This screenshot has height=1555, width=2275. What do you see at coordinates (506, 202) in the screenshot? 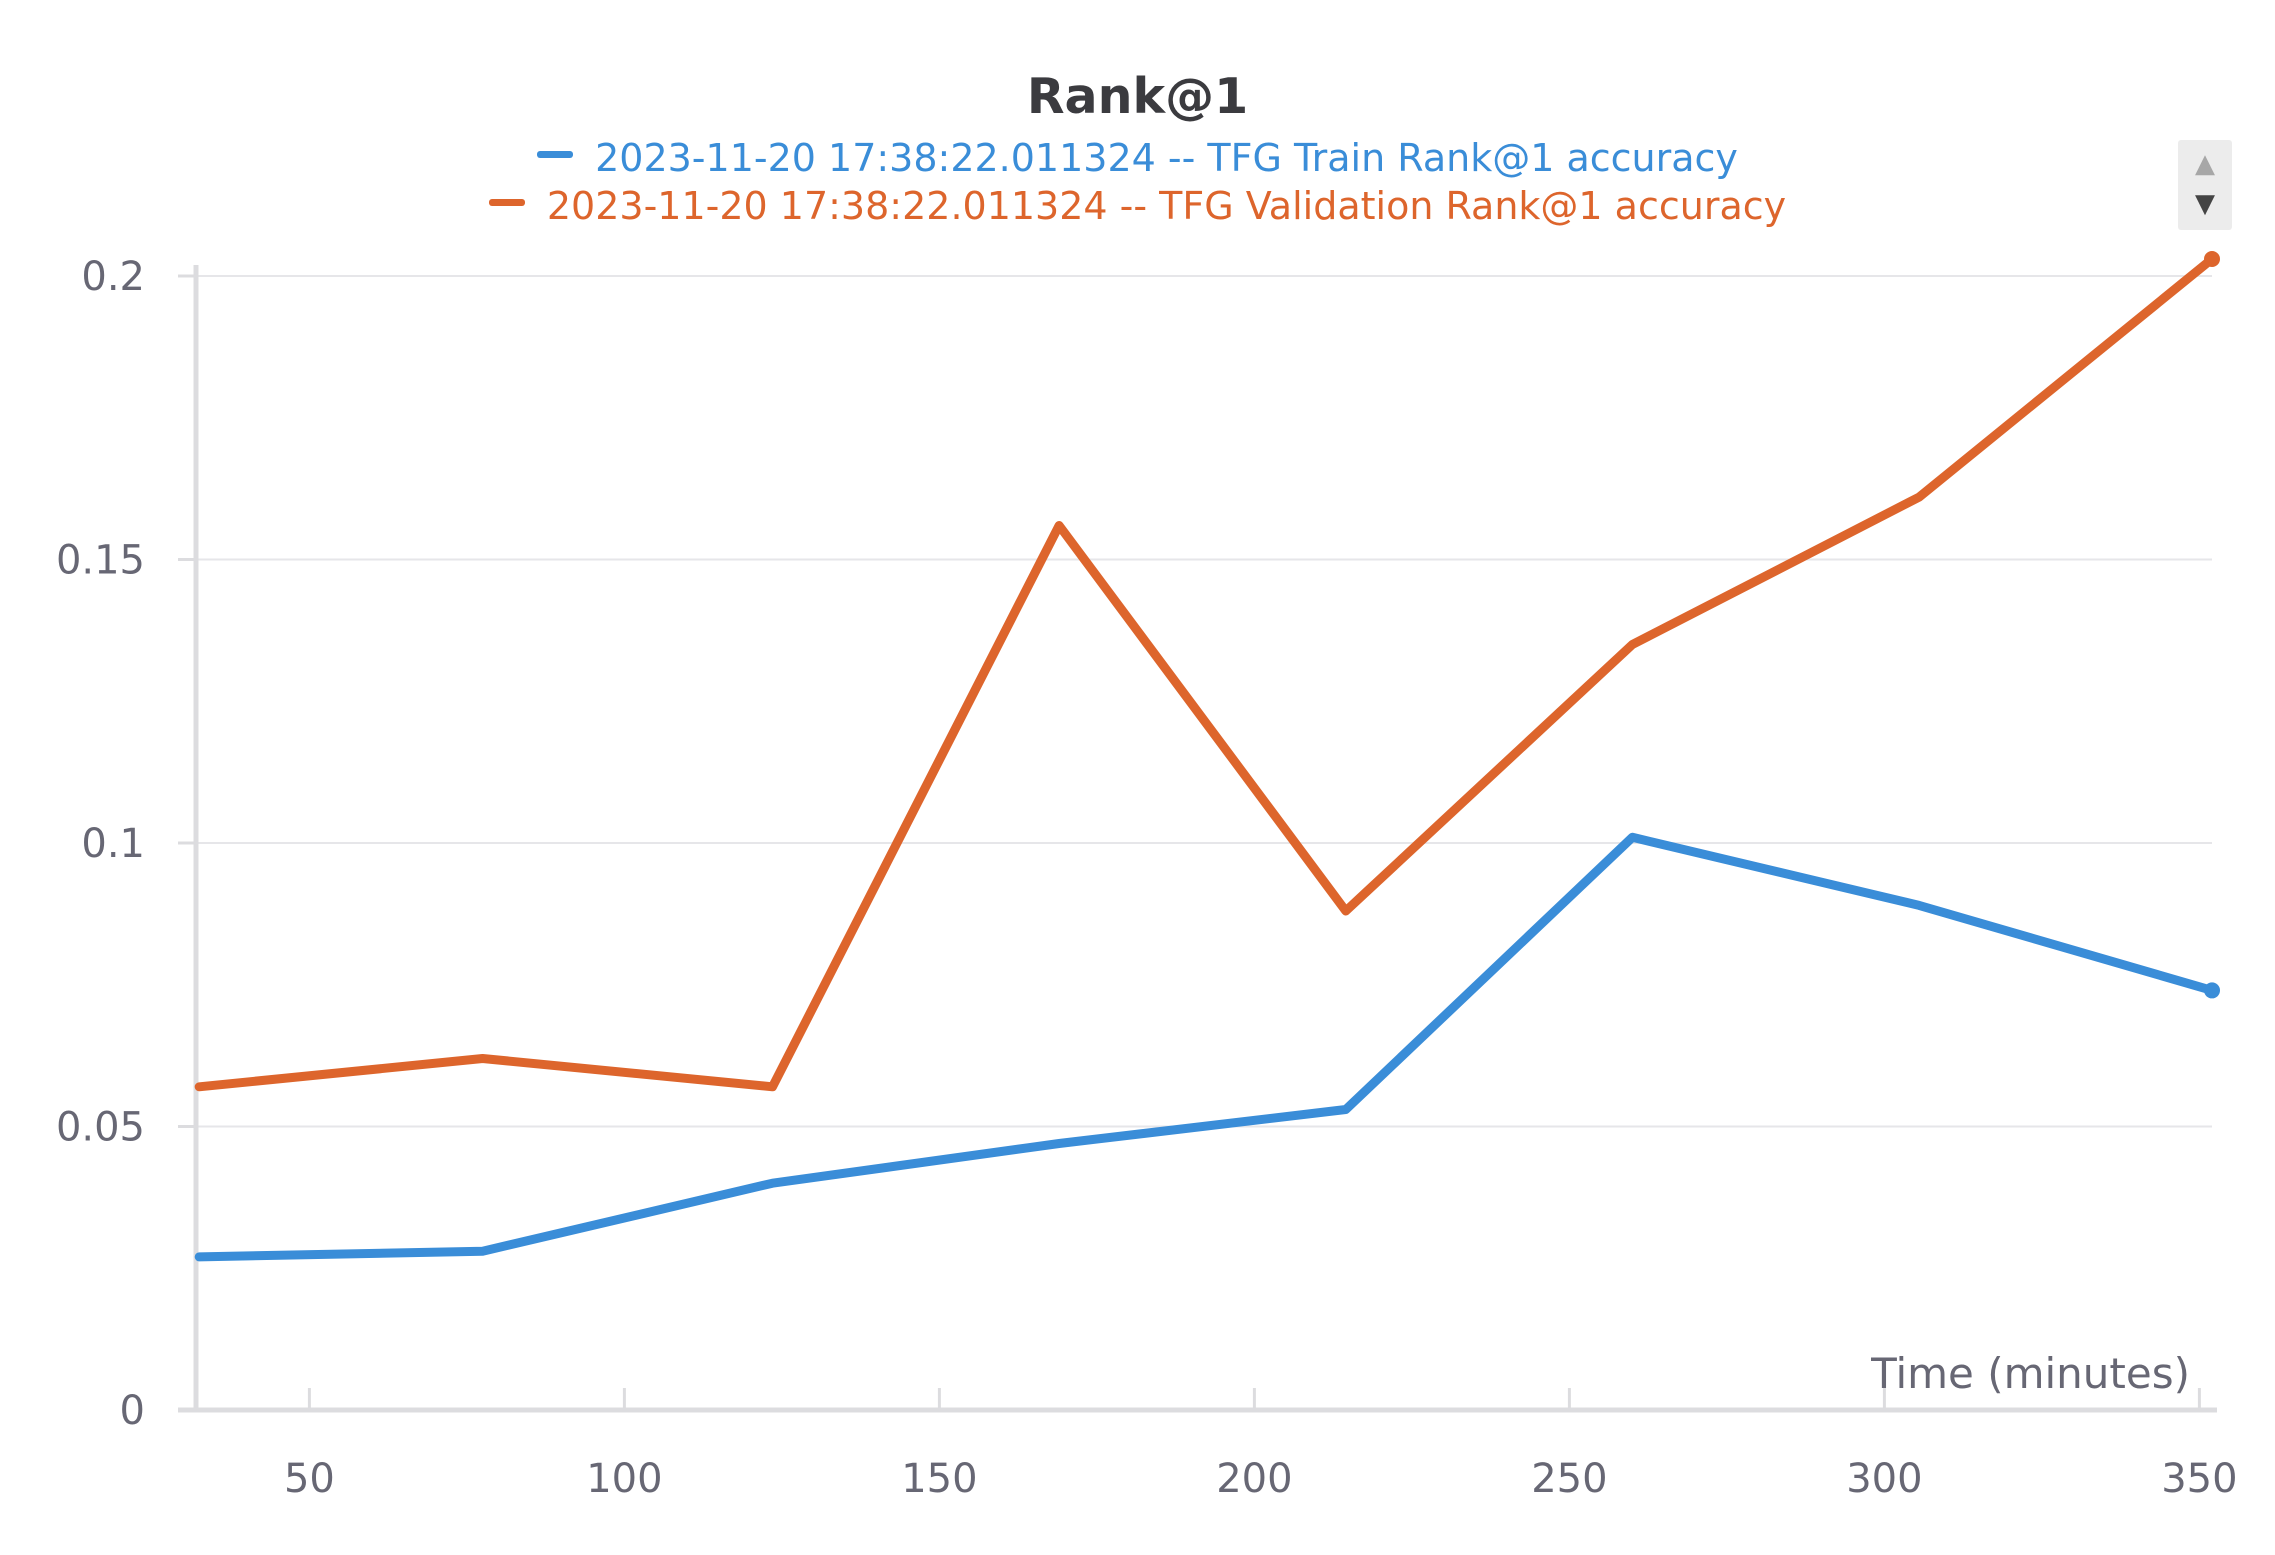
I see `legend-swatch-validation` at bounding box center [506, 202].